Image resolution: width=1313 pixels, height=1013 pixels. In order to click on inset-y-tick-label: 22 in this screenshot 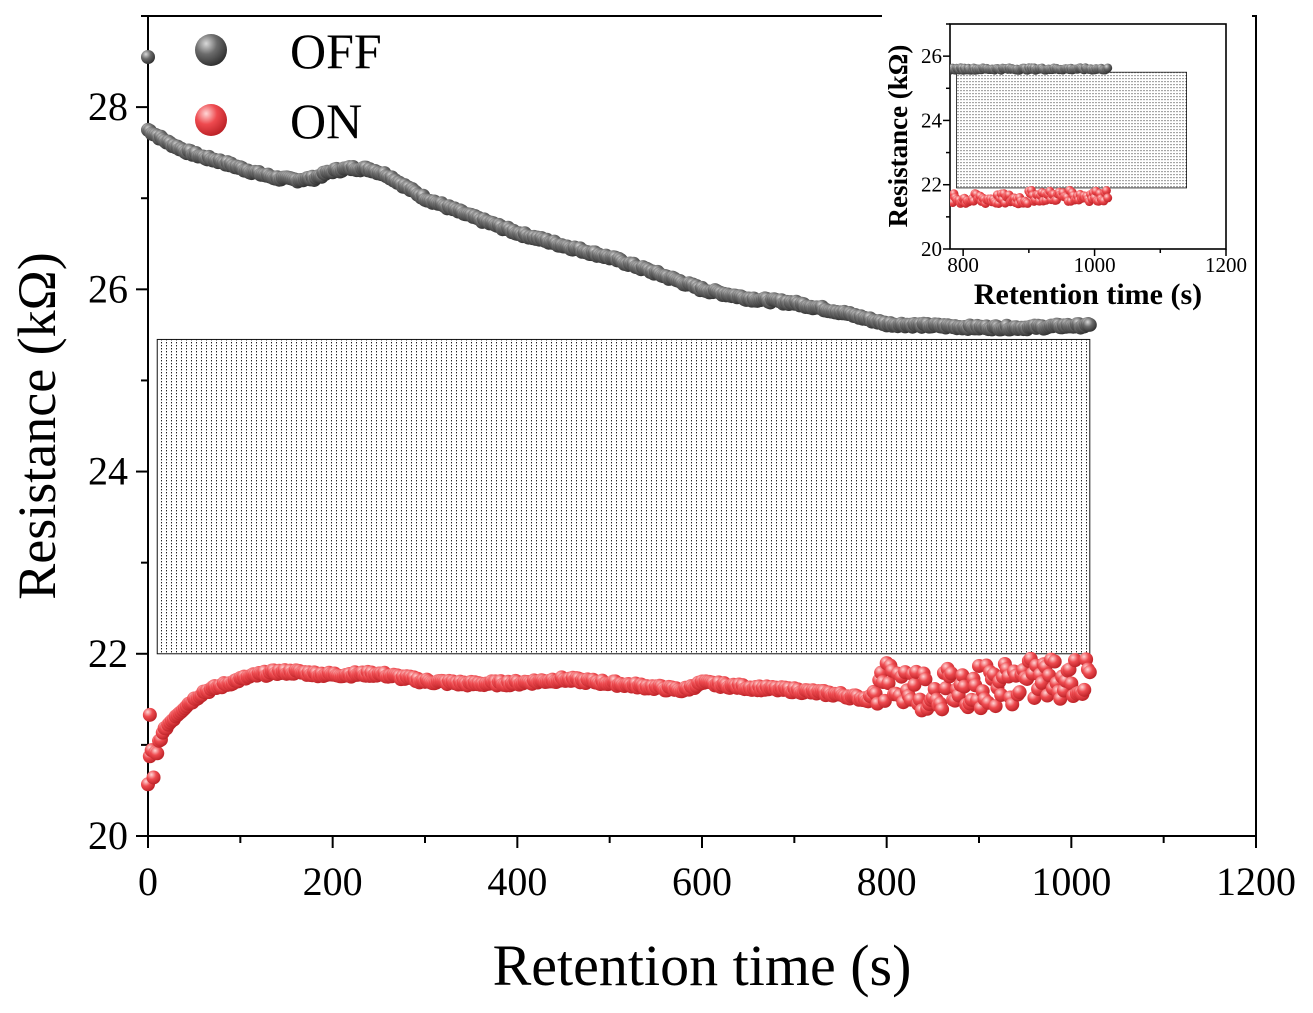, I will do `click(931, 185)`.